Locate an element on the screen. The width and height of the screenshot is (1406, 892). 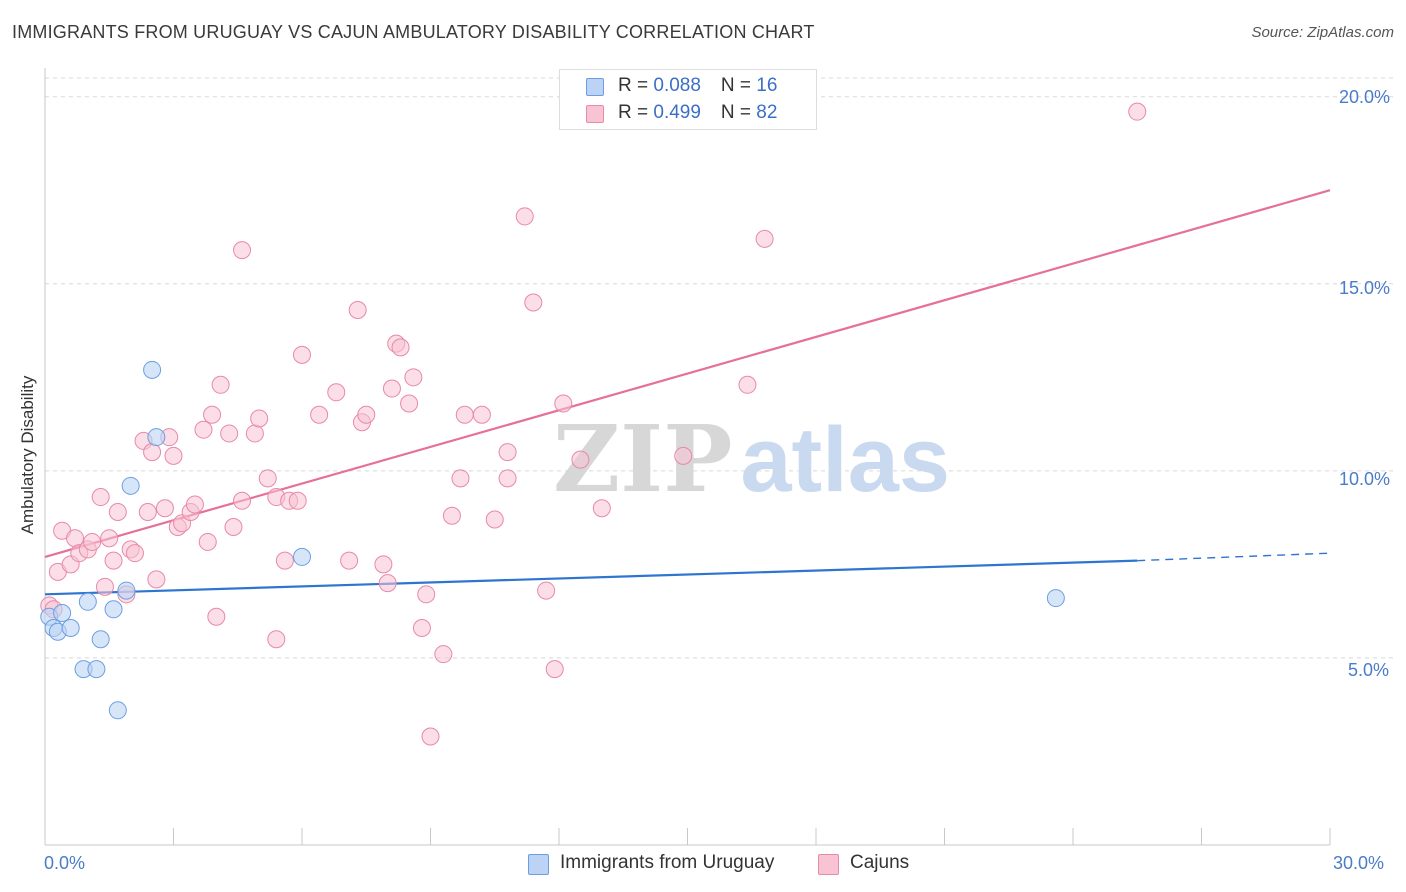
y-axis-label: Ambulatory Disability is located at coordinates (27, 455).